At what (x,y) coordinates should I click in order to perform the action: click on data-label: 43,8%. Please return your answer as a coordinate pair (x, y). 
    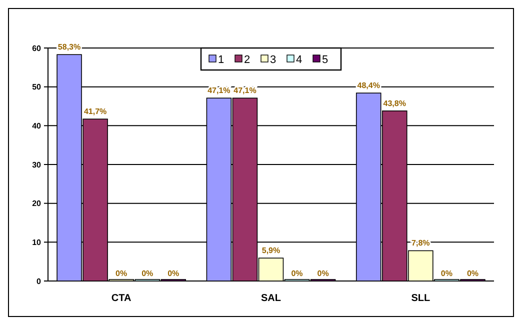
    Looking at the image, I should click on (394, 103).